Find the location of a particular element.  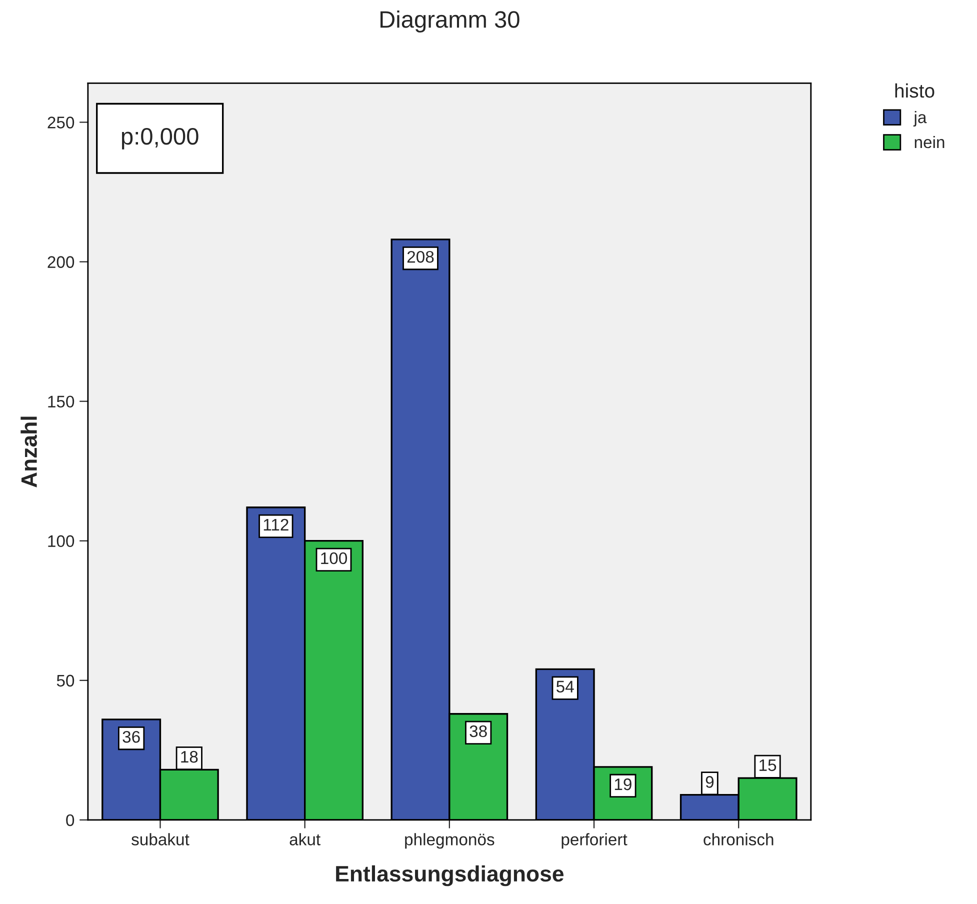

data-label: 15 is located at coordinates (768, 765).